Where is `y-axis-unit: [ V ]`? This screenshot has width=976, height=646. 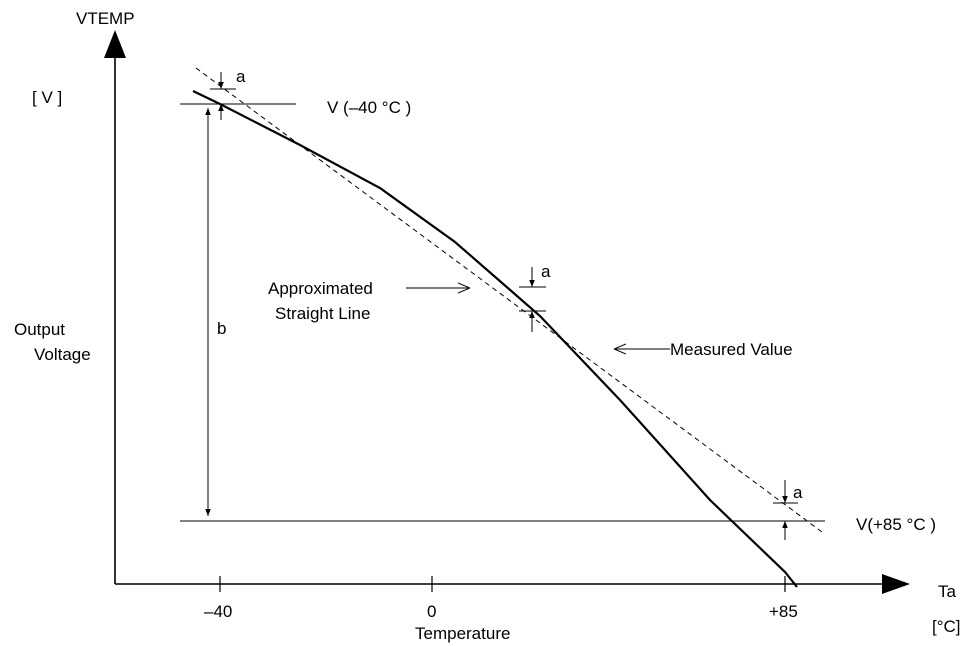 y-axis-unit: [ V ] is located at coordinates (47, 97).